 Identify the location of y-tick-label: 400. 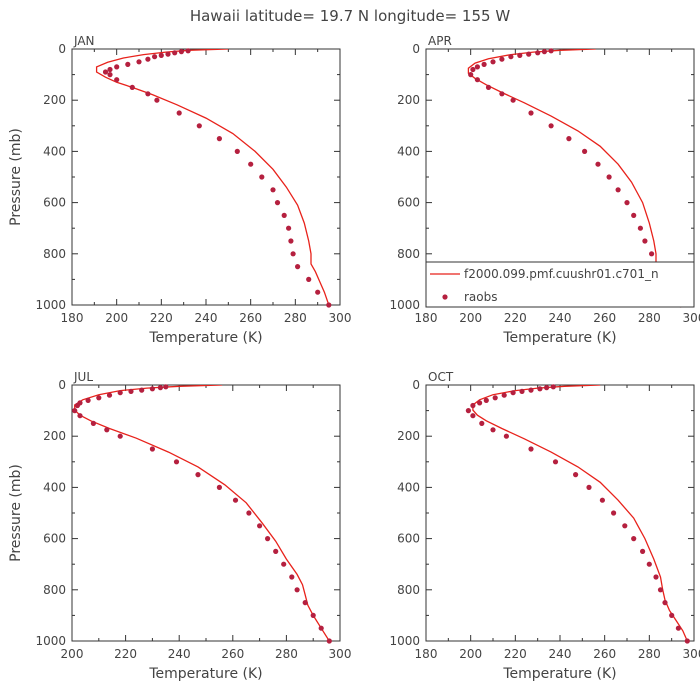
(54, 151).